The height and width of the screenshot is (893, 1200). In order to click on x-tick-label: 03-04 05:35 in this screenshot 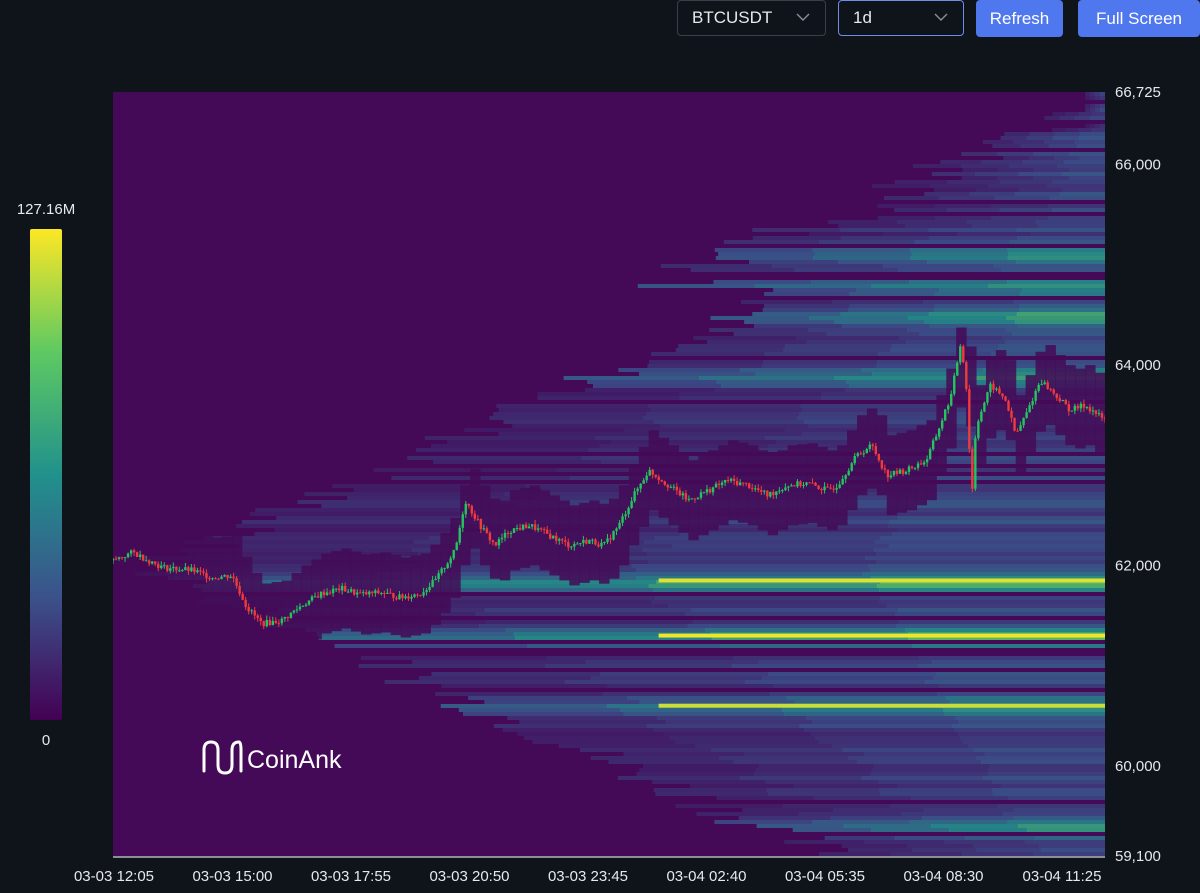, I will do `click(825, 876)`.